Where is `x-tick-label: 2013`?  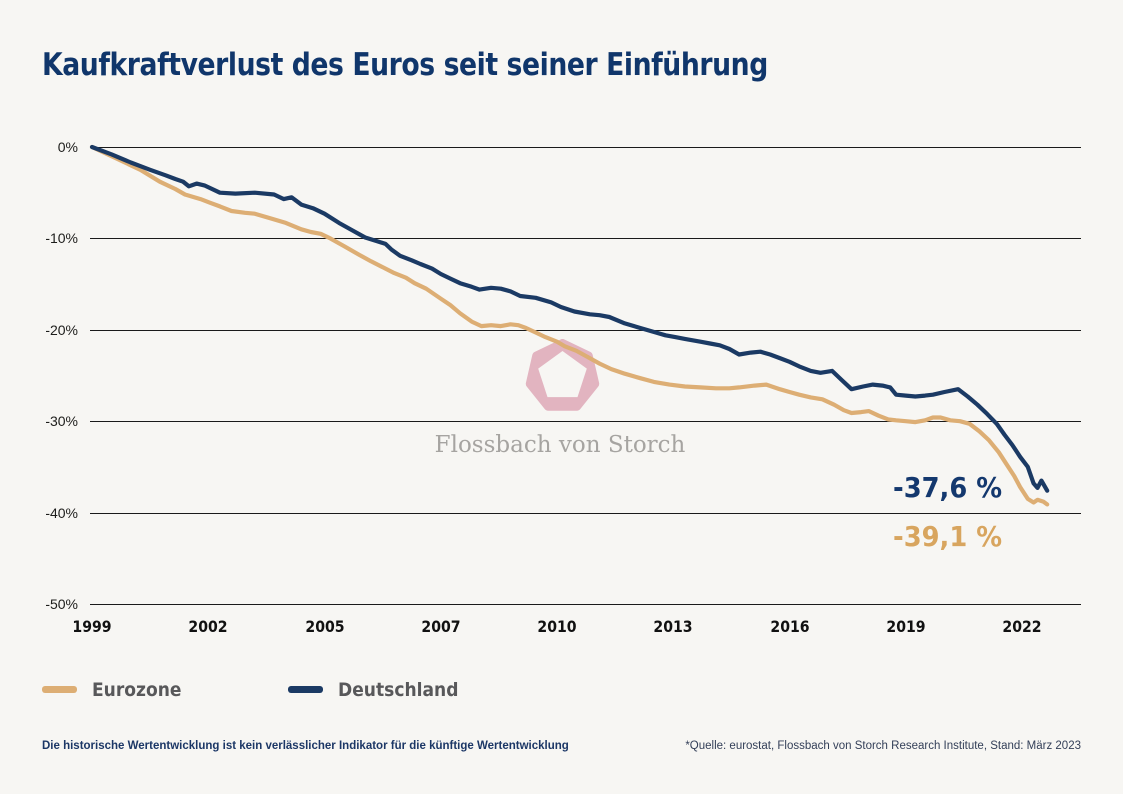 x-tick-label: 2013 is located at coordinates (673, 626).